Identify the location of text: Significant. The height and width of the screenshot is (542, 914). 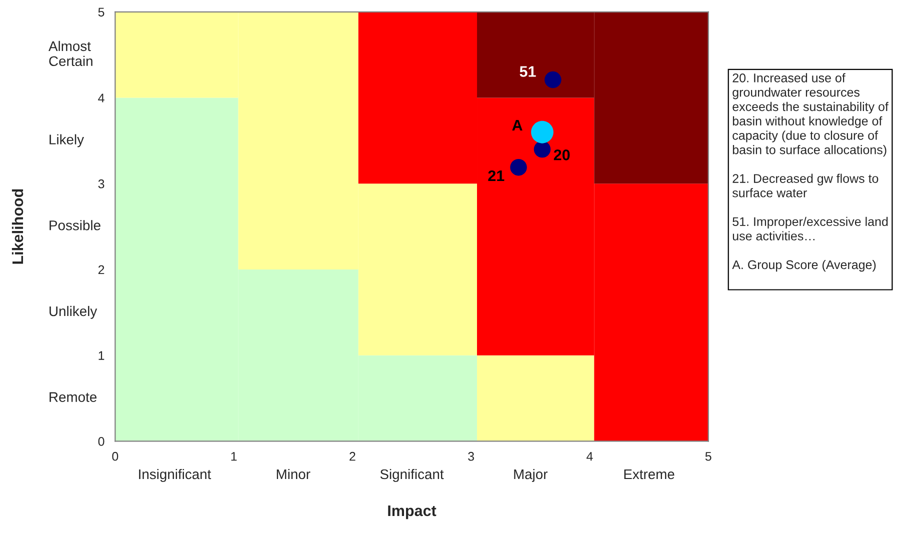
(412, 475).